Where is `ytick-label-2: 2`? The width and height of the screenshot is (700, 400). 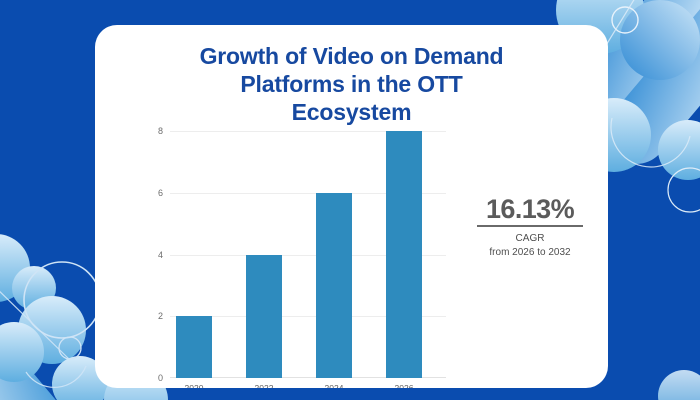 ytick-label-2: 2 is located at coordinates (160, 316).